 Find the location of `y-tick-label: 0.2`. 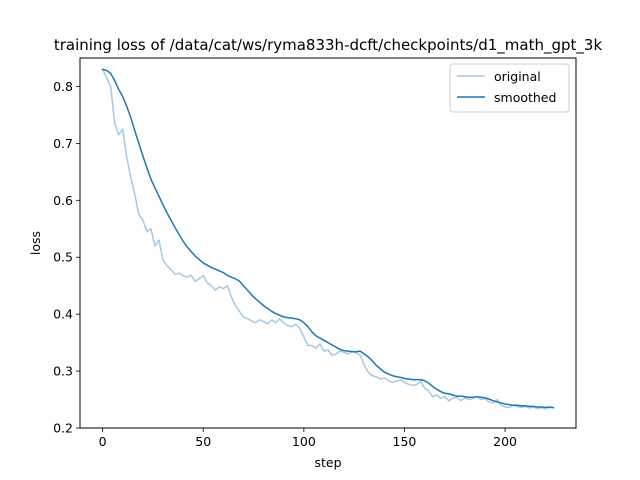

y-tick-label: 0.2 is located at coordinates (63, 428).